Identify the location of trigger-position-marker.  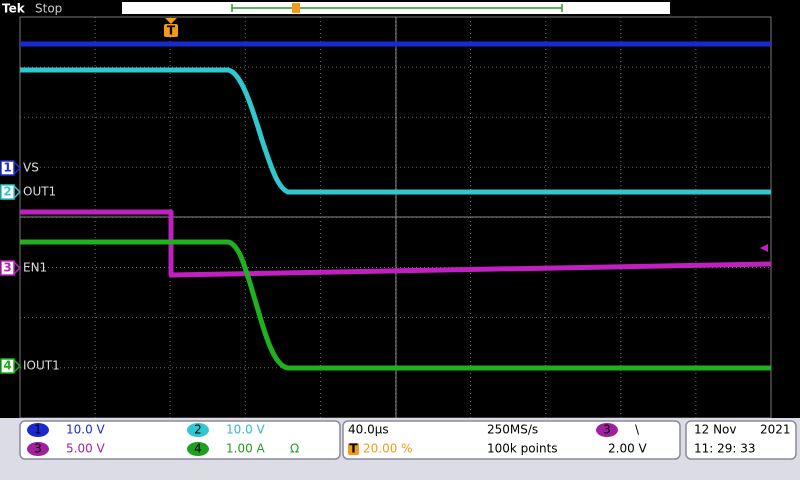
(296, 8).